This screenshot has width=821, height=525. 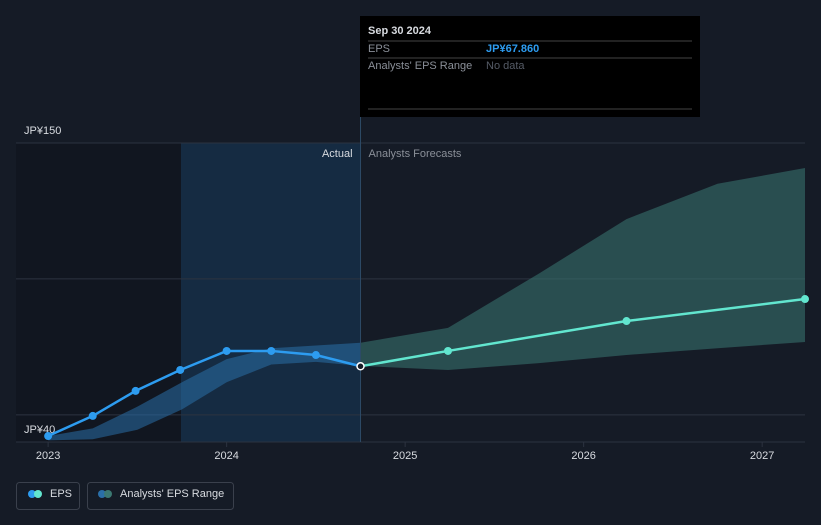 I want to click on tooltip-value: JP¥67.860, so click(x=512, y=49).